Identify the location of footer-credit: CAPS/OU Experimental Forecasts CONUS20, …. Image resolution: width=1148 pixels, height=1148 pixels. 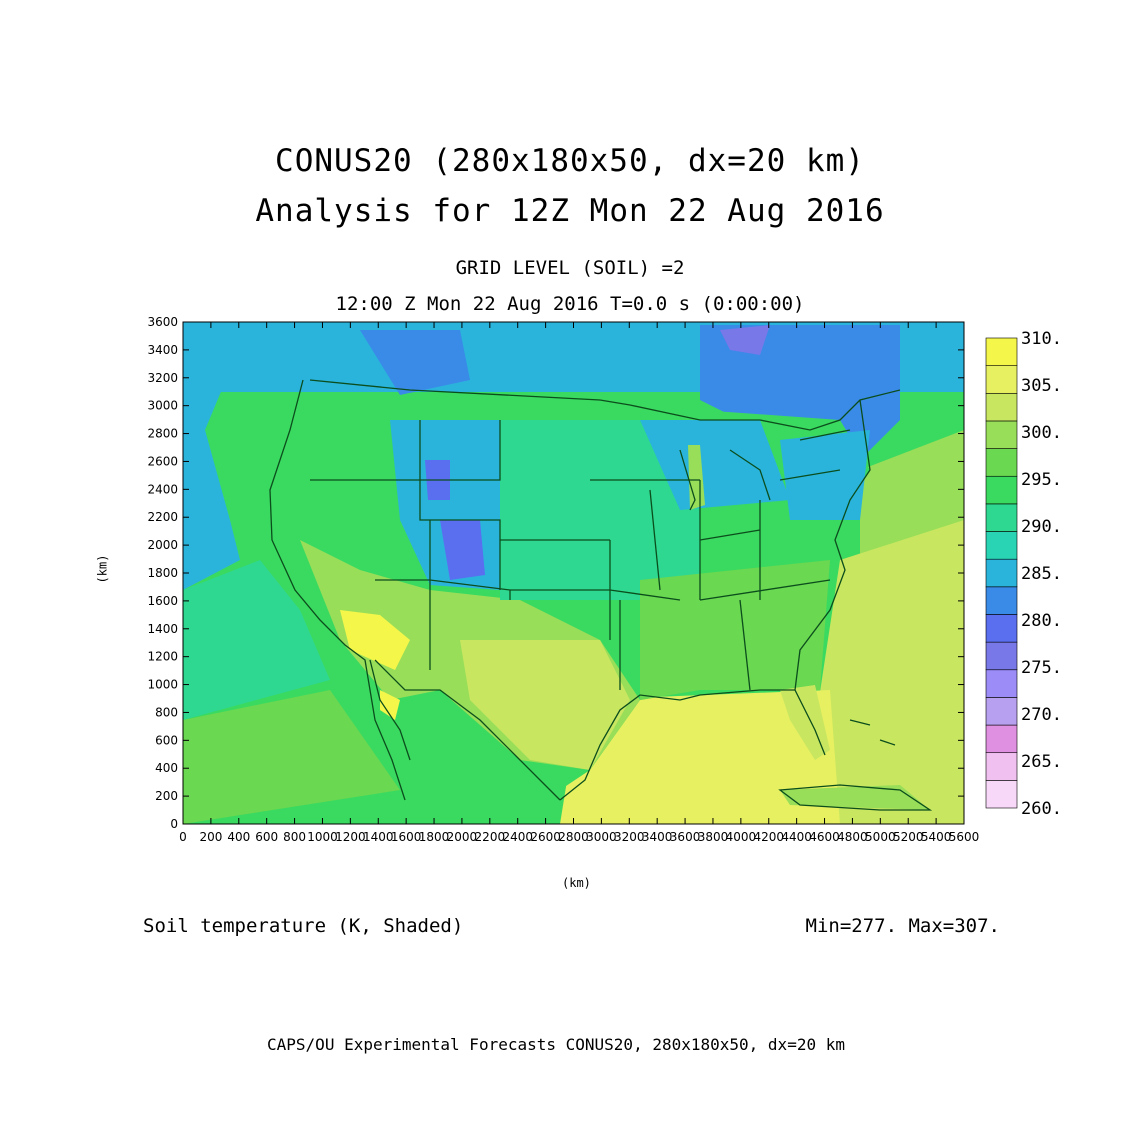
(556, 1044).